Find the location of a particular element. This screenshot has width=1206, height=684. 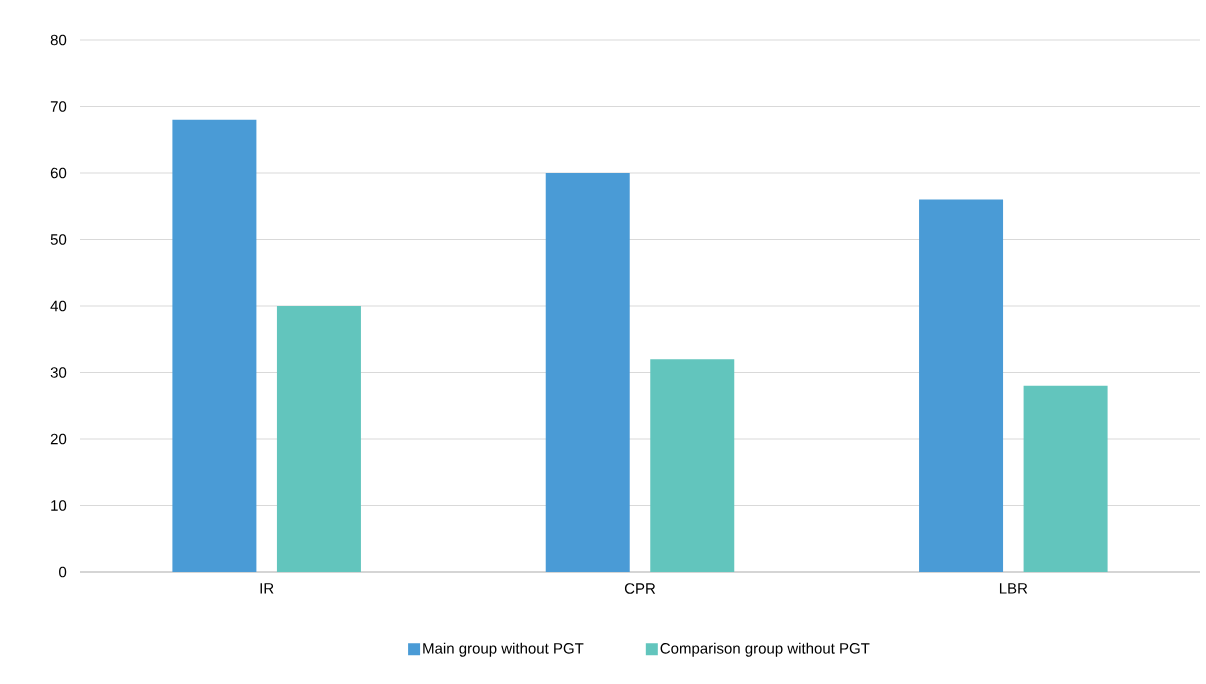

y-tick-label: 80 is located at coordinates (58, 40).